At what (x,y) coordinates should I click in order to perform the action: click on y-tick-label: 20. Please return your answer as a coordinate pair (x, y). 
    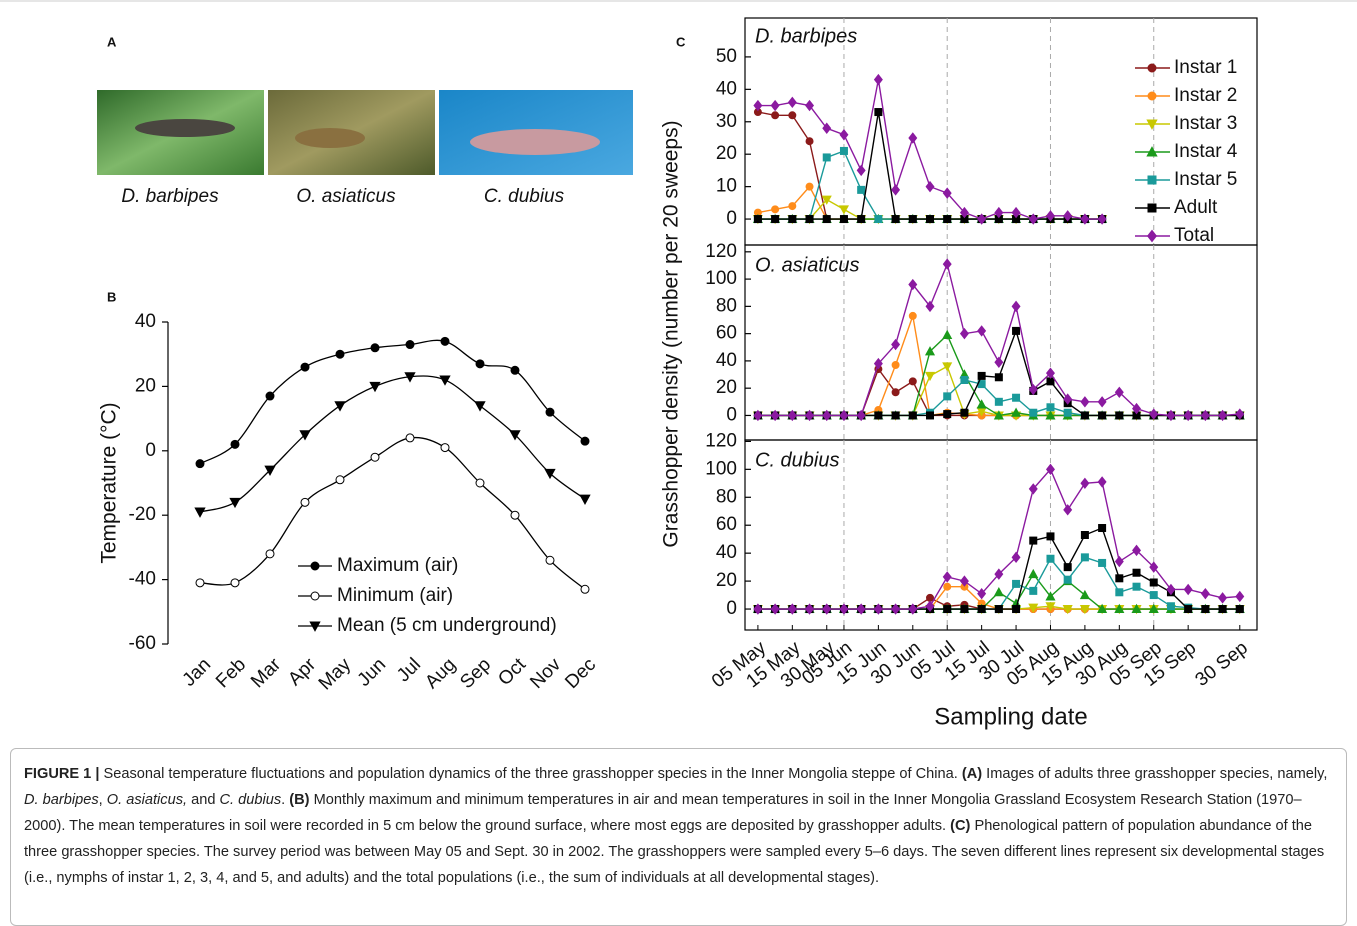
    Looking at the image, I should click on (726, 153).